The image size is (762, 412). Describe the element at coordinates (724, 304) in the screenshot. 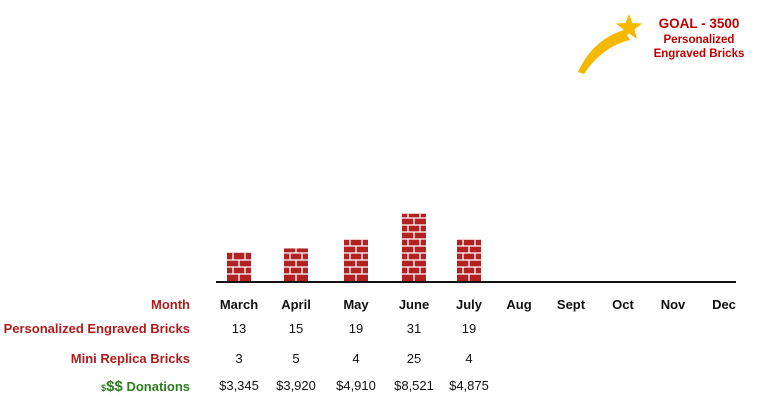

I see `month-label: Dec` at that location.